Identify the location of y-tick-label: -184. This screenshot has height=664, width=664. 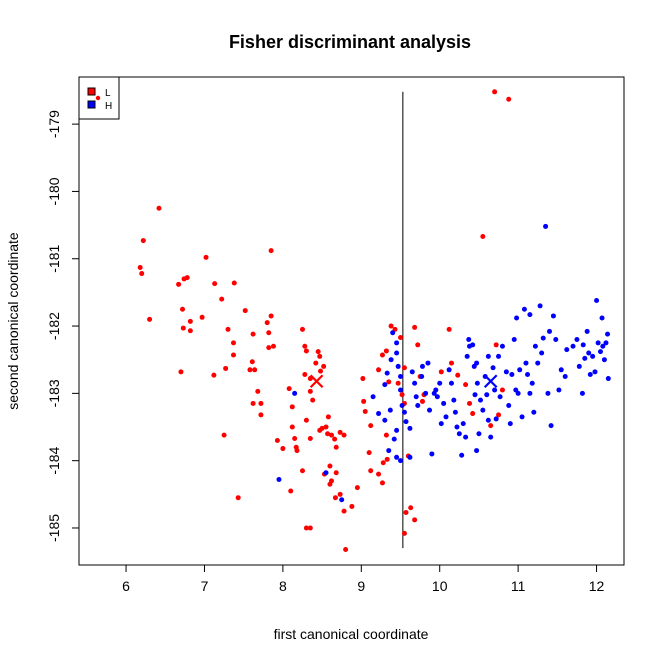
(54, 460).